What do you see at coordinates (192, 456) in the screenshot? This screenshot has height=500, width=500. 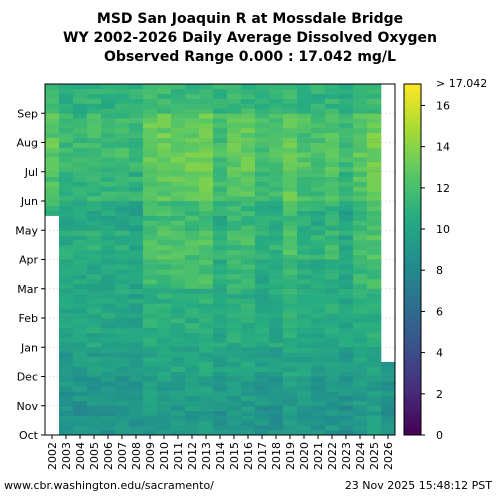 I see `x-tick-label-2012: 2012` at bounding box center [192, 456].